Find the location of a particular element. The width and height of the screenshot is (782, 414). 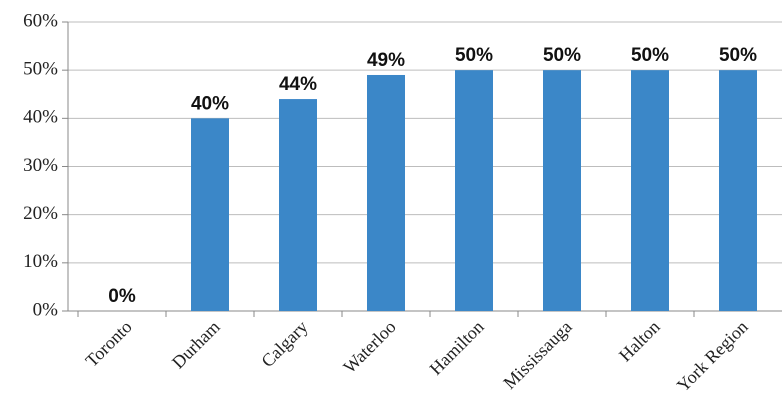

x-tick-label: Calgary is located at coordinates (284, 344).